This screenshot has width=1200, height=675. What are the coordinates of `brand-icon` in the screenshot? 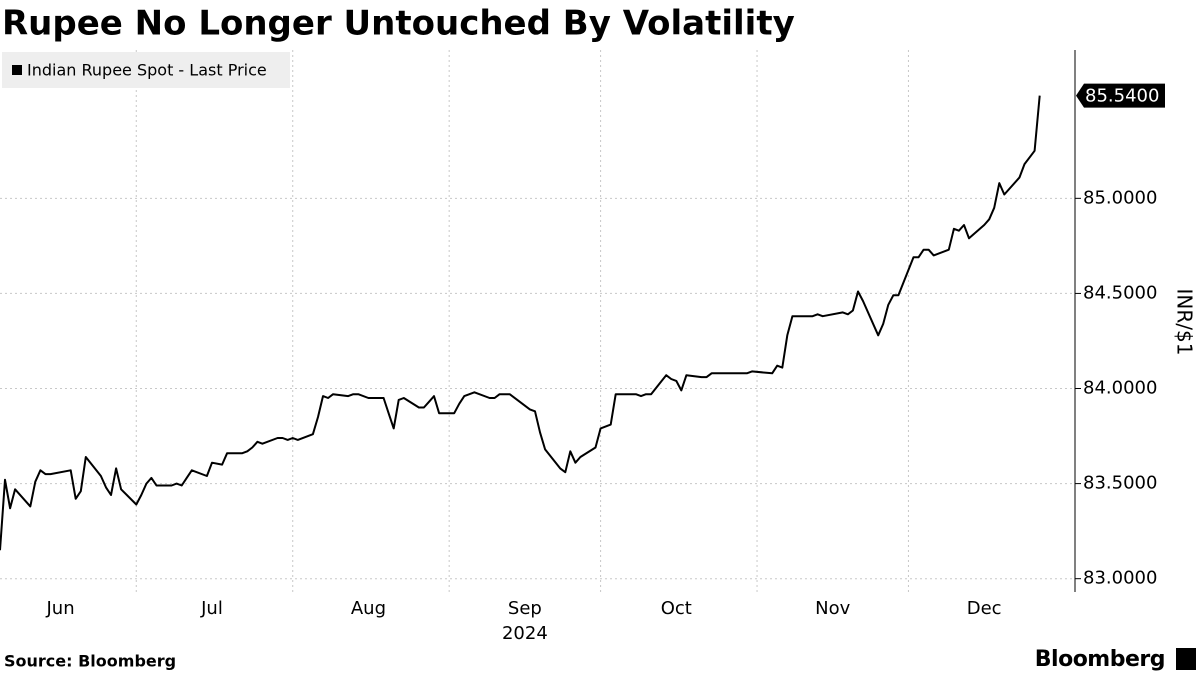 It's located at (1186, 659).